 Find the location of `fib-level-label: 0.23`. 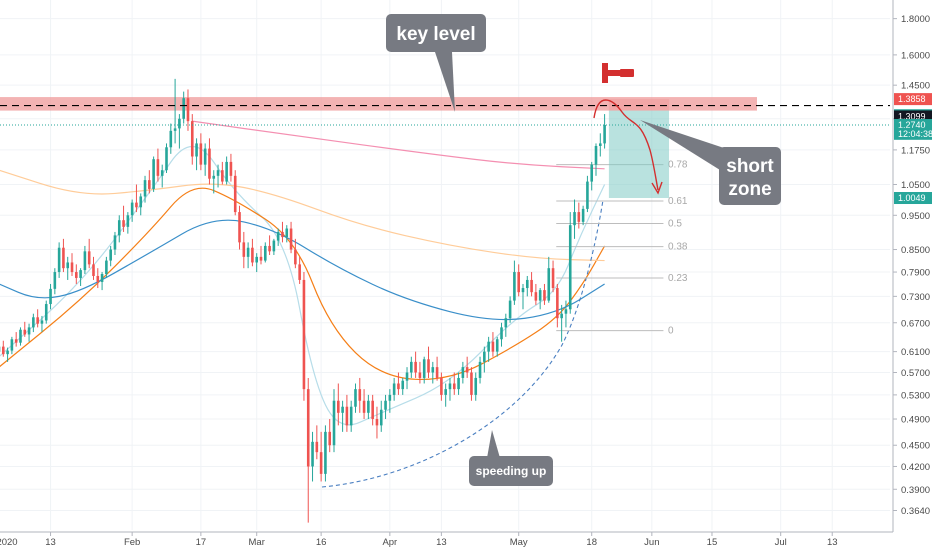

fib-level-label: 0.23 is located at coordinates (678, 278).